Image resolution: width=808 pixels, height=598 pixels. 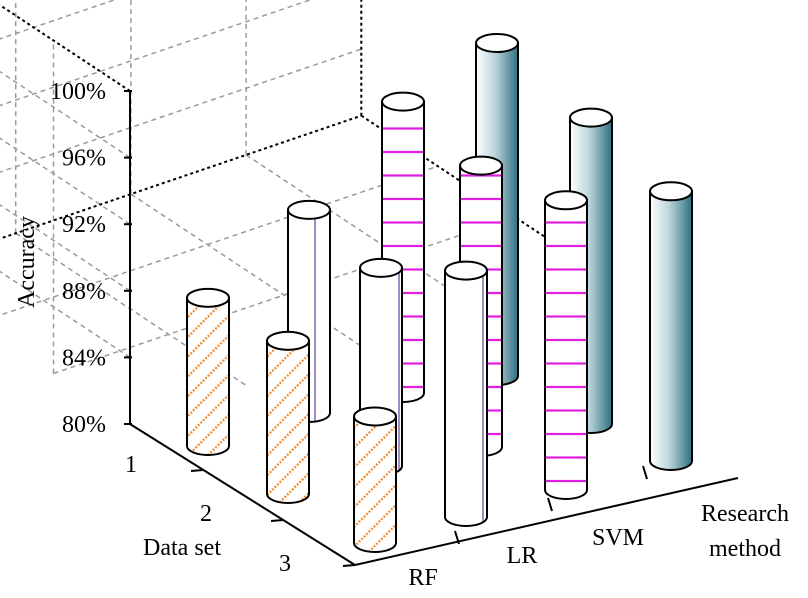 I want to click on bar-s1-d2, so click(x=288, y=417).